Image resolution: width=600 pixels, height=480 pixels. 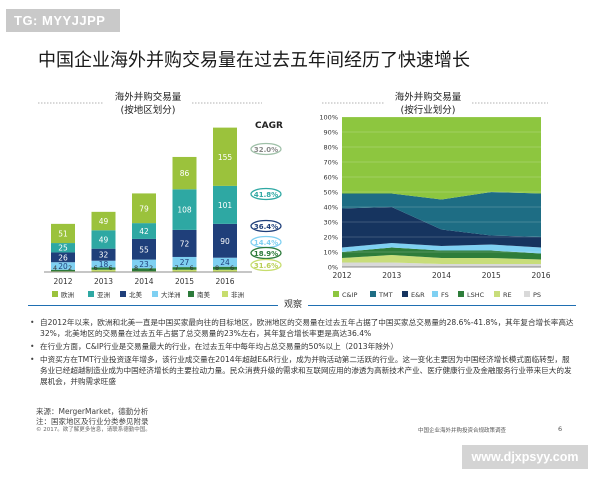 I want to click on data-label: 25, so click(x=63, y=248).